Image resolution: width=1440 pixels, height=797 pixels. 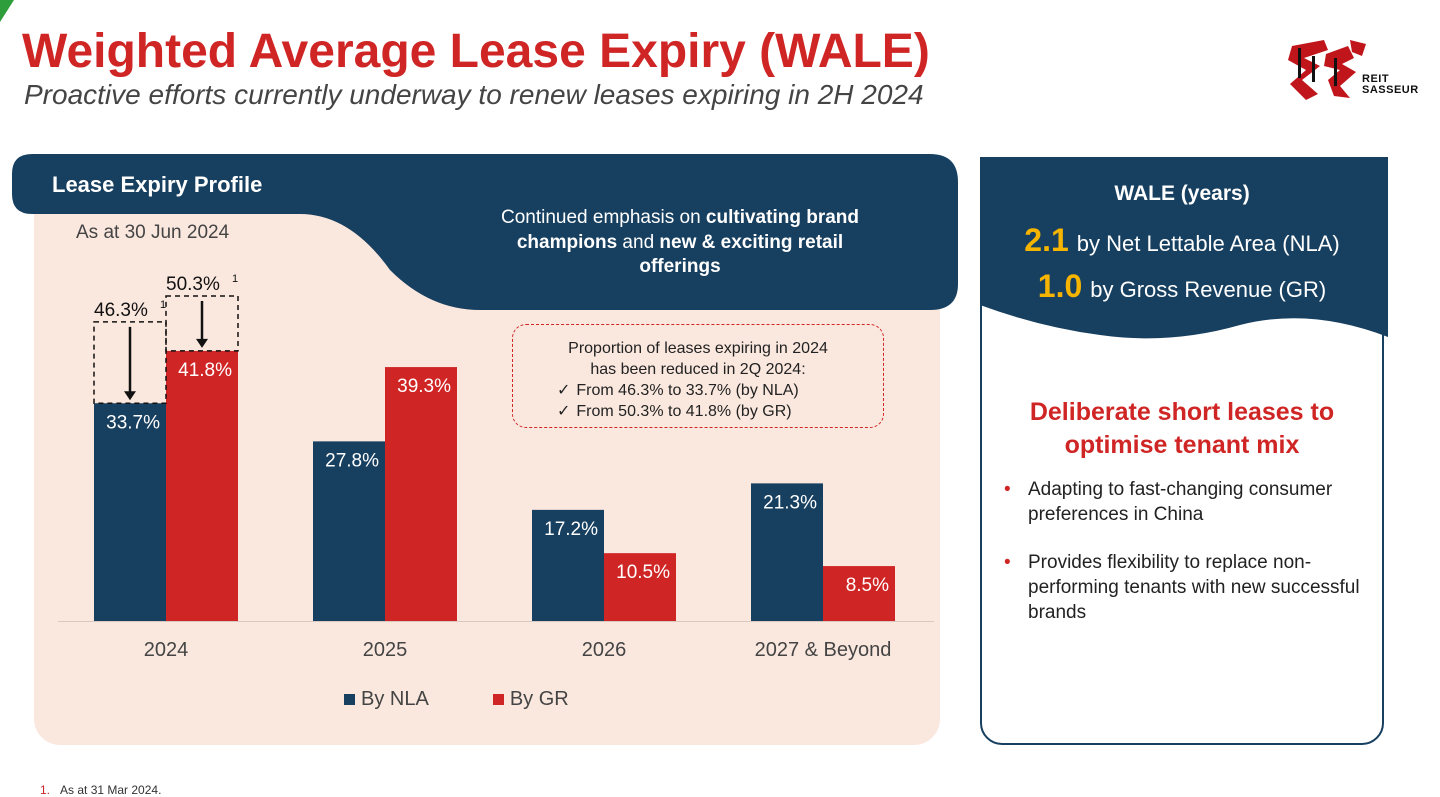 What do you see at coordinates (790, 502) in the screenshot?
I see `bar-value-label: 21.3%` at bounding box center [790, 502].